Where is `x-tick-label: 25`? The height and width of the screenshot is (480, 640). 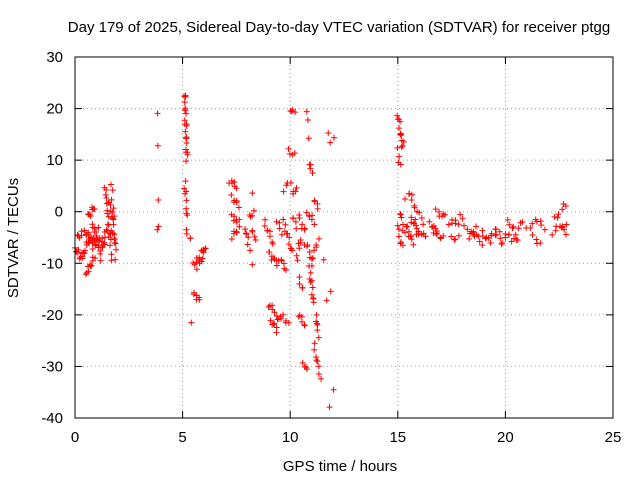
x-tick-label: 25 is located at coordinates (613, 437).